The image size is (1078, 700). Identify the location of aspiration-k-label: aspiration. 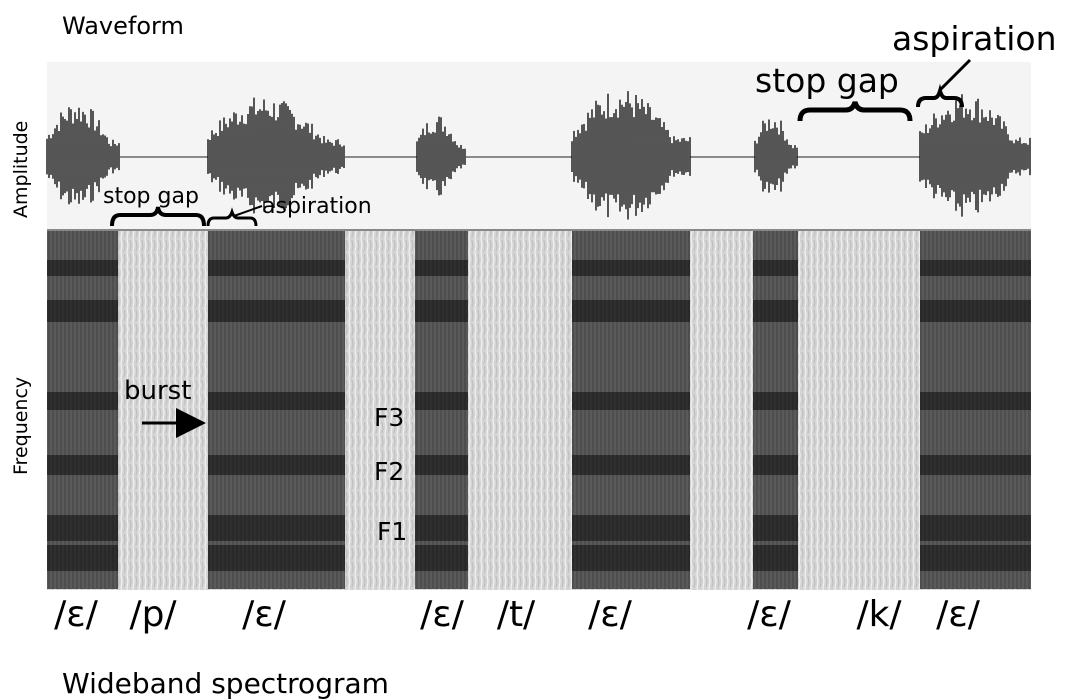
(974, 38).